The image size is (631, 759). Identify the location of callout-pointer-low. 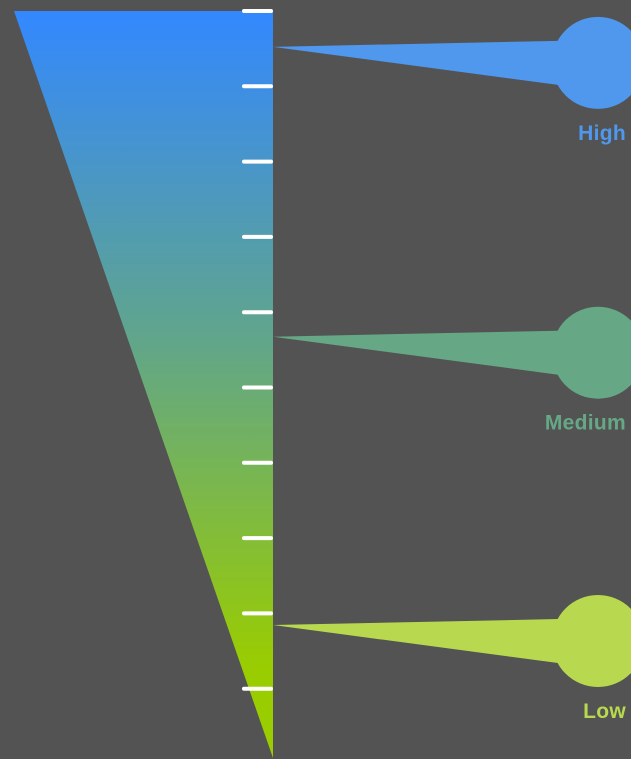
(415, 641).